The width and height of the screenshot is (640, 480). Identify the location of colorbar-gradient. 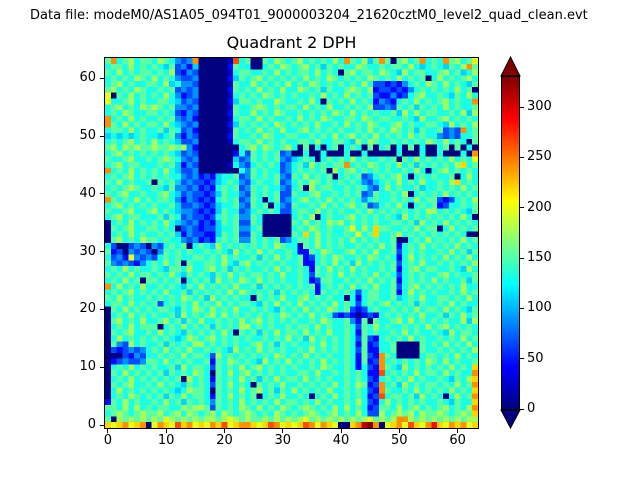
(510, 243).